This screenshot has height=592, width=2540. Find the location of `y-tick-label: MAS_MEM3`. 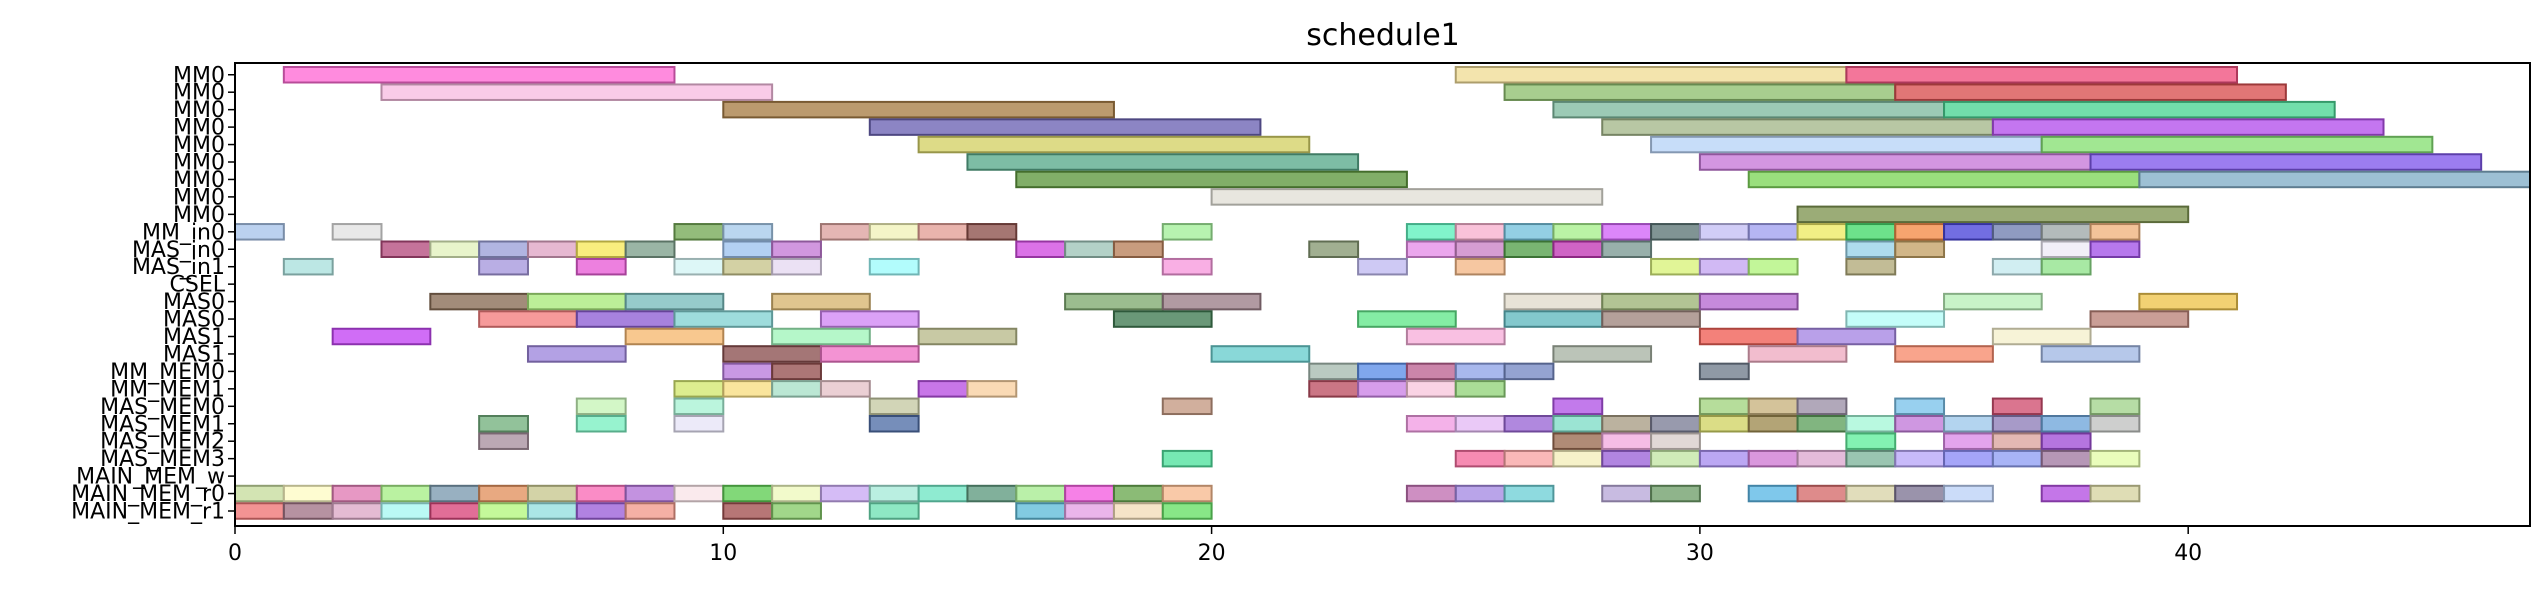

y-tick-label: MAS_MEM3 is located at coordinates (162, 459).